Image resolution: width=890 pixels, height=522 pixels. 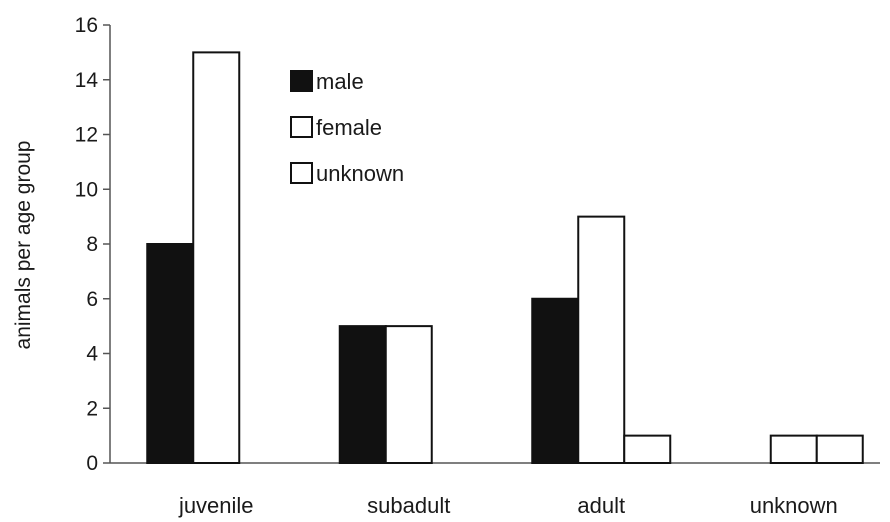 I want to click on bar-unknown-adult, so click(x=647, y=449).